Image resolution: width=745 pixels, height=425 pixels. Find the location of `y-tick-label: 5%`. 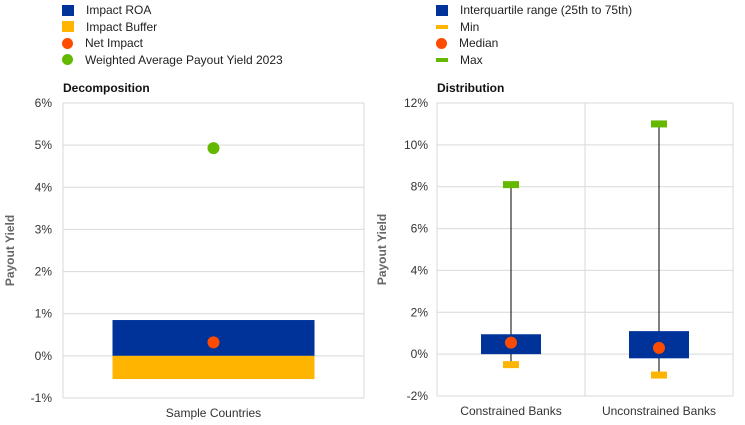

y-tick-label: 5% is located at coordinates (44, 145).